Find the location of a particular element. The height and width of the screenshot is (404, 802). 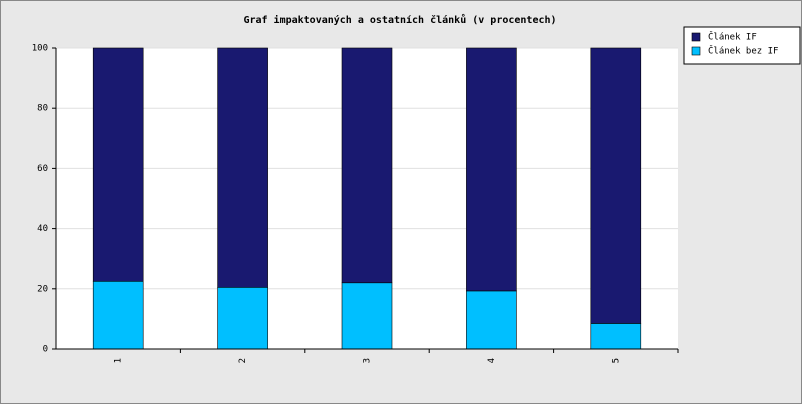

x-tick-label: 3 is located at coordinates (368, 360).